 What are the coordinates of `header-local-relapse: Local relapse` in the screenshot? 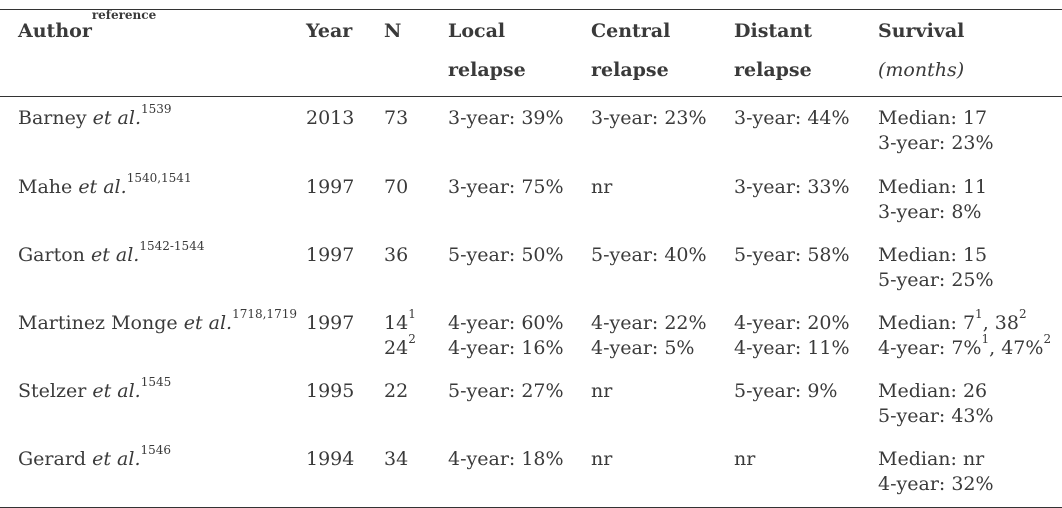 It's located at (501, 53).